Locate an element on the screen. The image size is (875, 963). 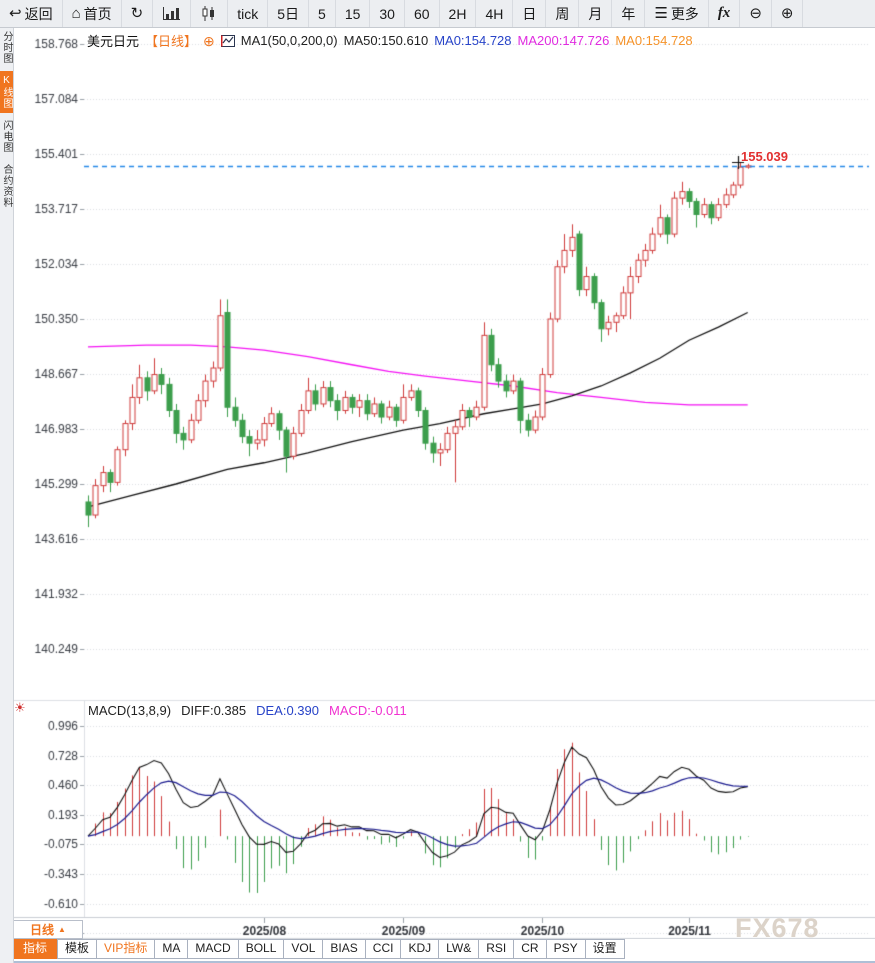
chevron-up-icon: ▲ is located at coordinates (62, 929).